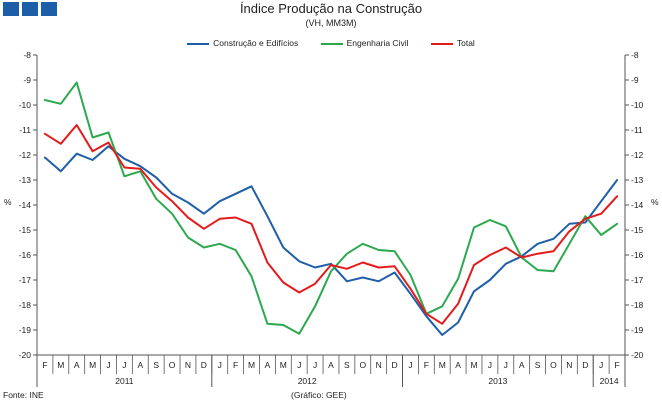 This screenshot has height=405, width=662. What do you see at coordinates (637, 105) in the screenshot?
I see `y-tick-label-right: -10` at bounding box center [637, 105].